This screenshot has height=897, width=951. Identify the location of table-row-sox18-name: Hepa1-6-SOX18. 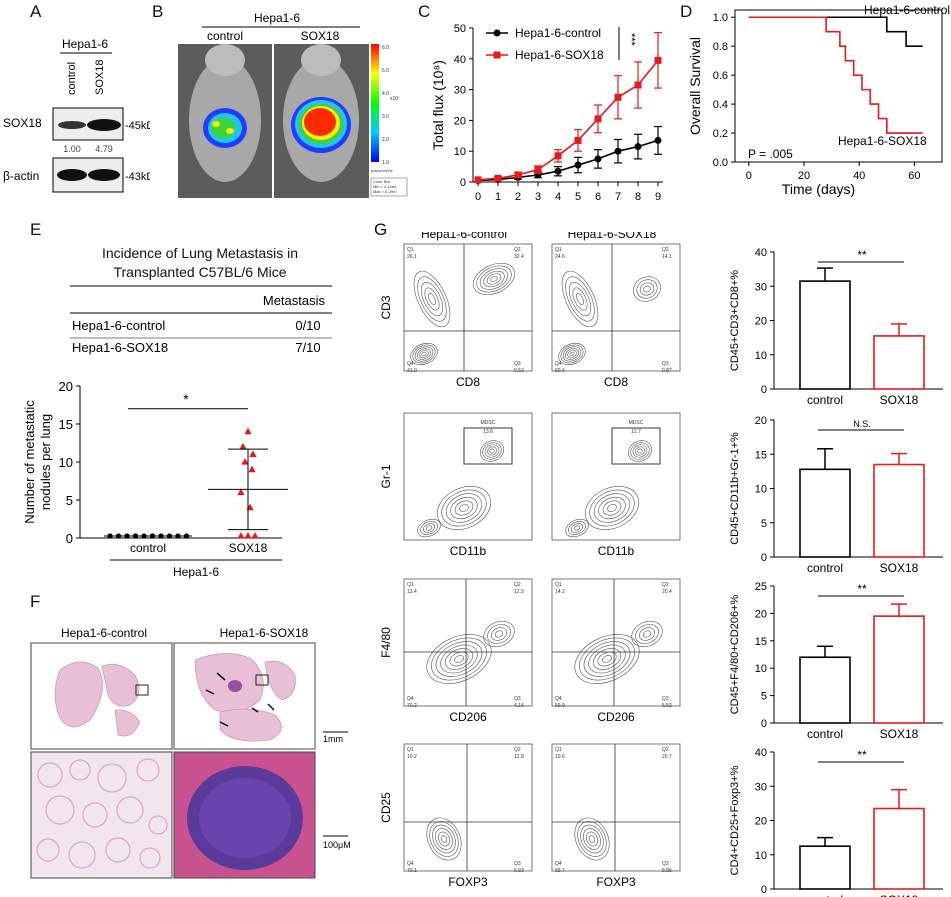
(120, 347).